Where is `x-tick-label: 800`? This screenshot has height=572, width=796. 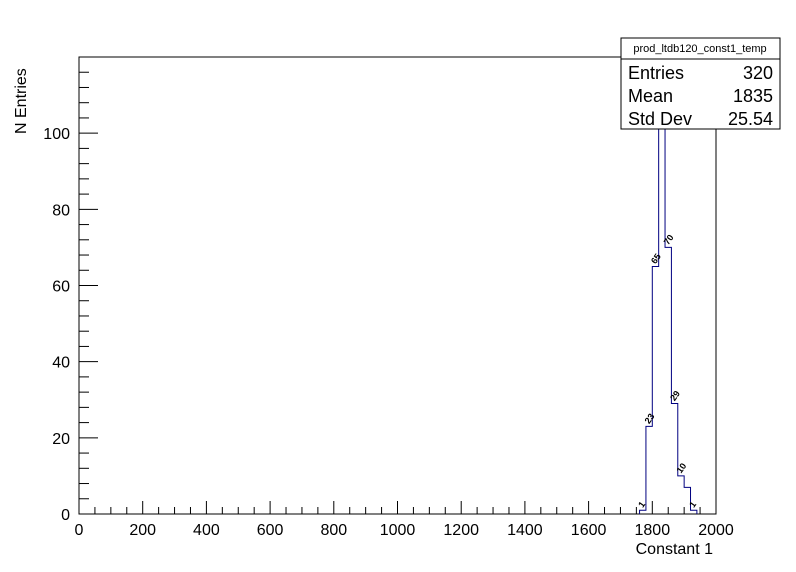
x-tick-label: 800 is located at coordinates (333, 530).